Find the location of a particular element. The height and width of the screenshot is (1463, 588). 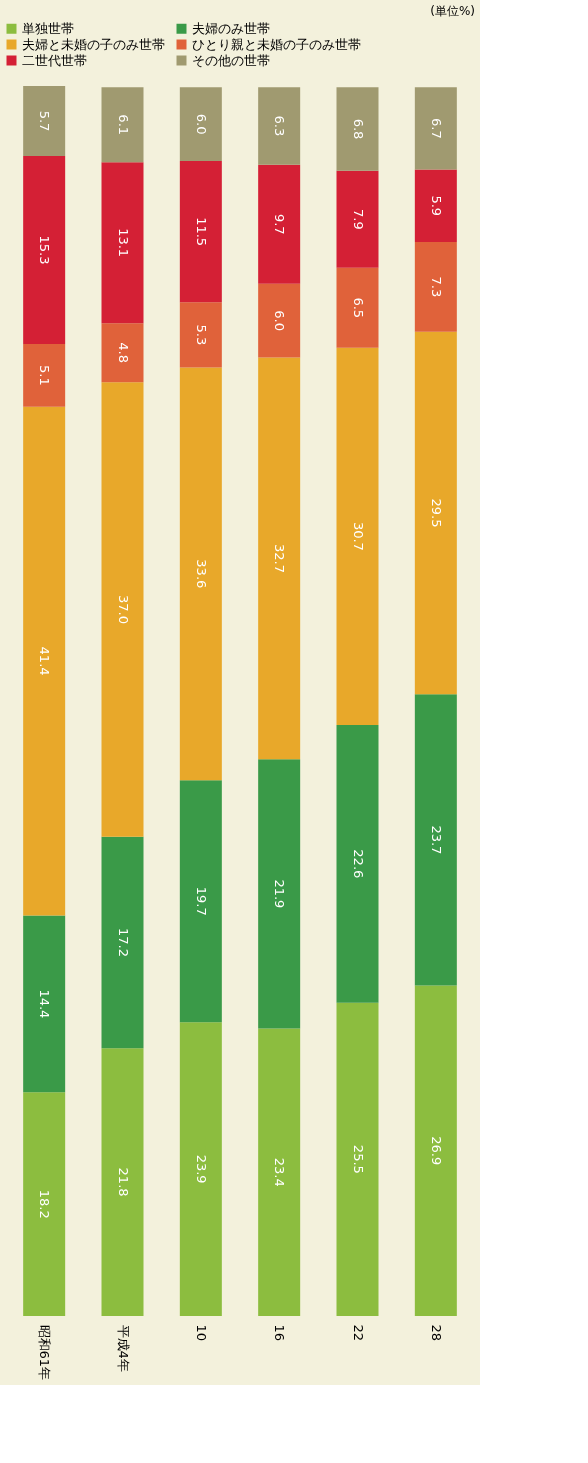

data-label: 18.2 is located at coordinates (45, 1204).